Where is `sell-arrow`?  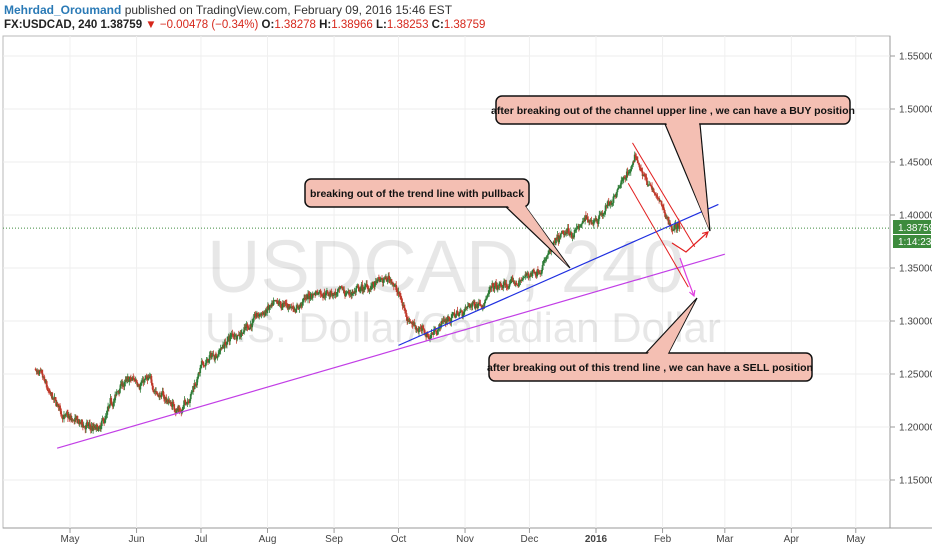 sell-arrow is located at coordinates (687, 277).